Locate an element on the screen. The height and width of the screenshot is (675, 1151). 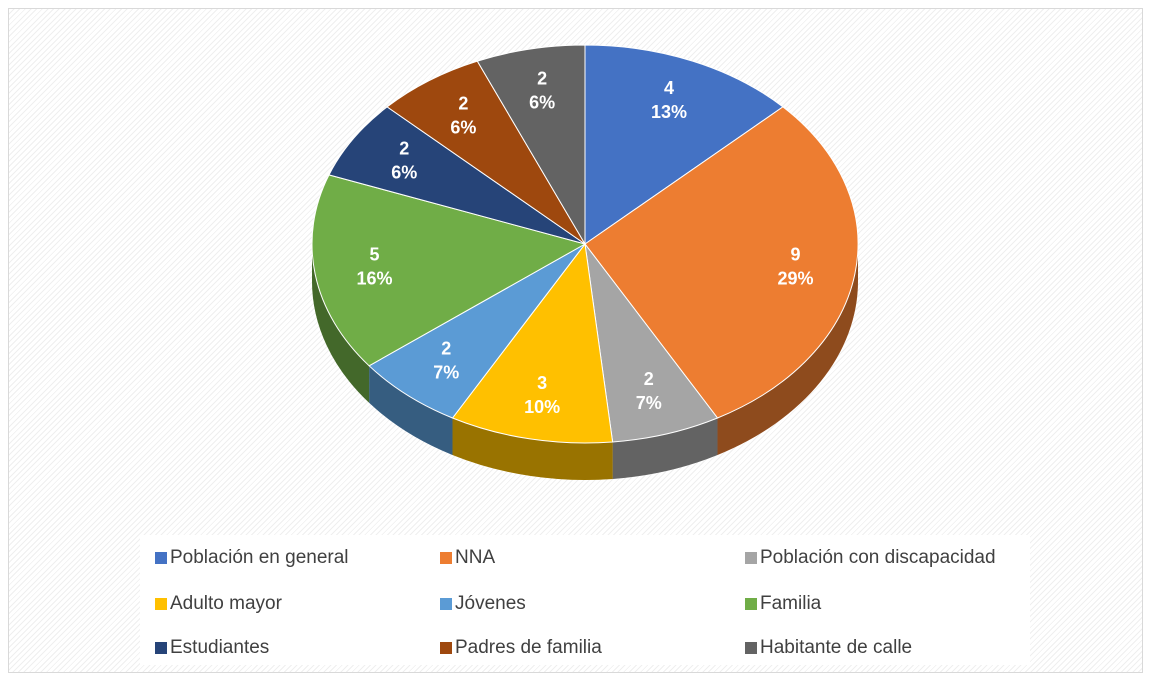
legend-label: Población en general is located at coordinates (259, 557).